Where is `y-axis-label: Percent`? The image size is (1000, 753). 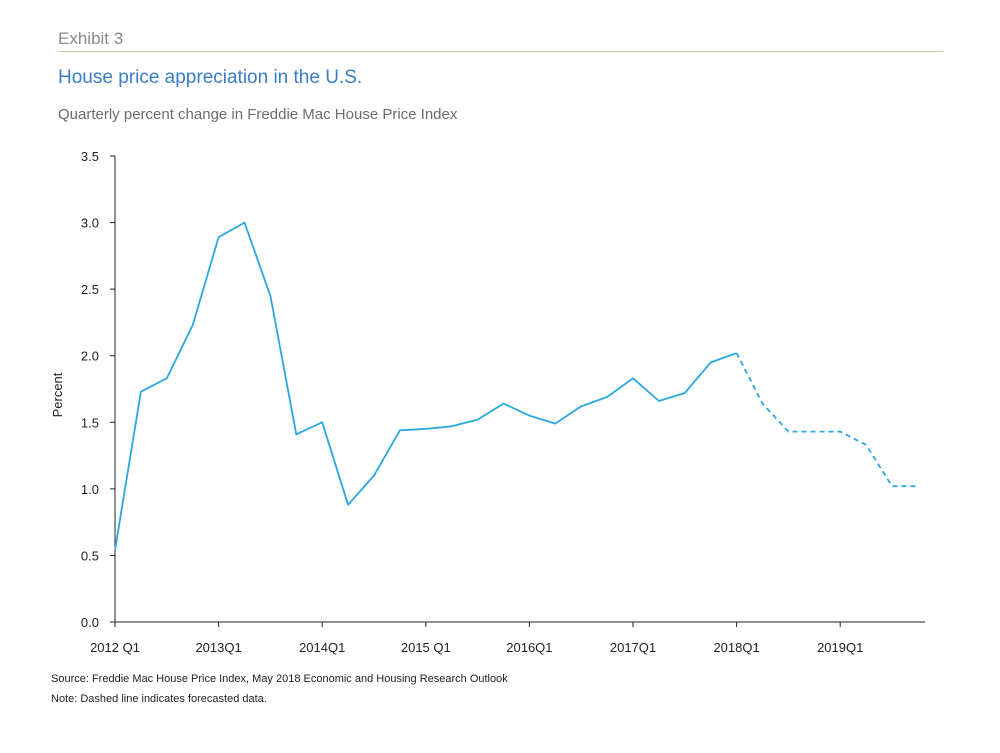 y-axis-label: Percent is located at coordinates (57, 394).